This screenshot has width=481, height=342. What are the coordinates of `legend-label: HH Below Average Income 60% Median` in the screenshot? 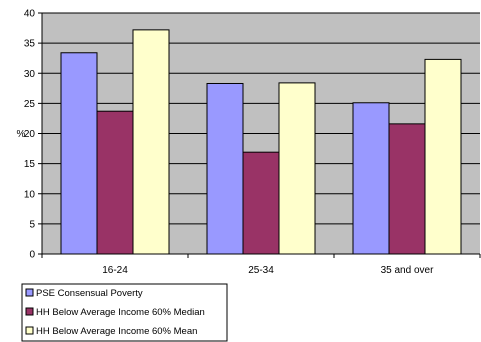 It's located at (120, 312).